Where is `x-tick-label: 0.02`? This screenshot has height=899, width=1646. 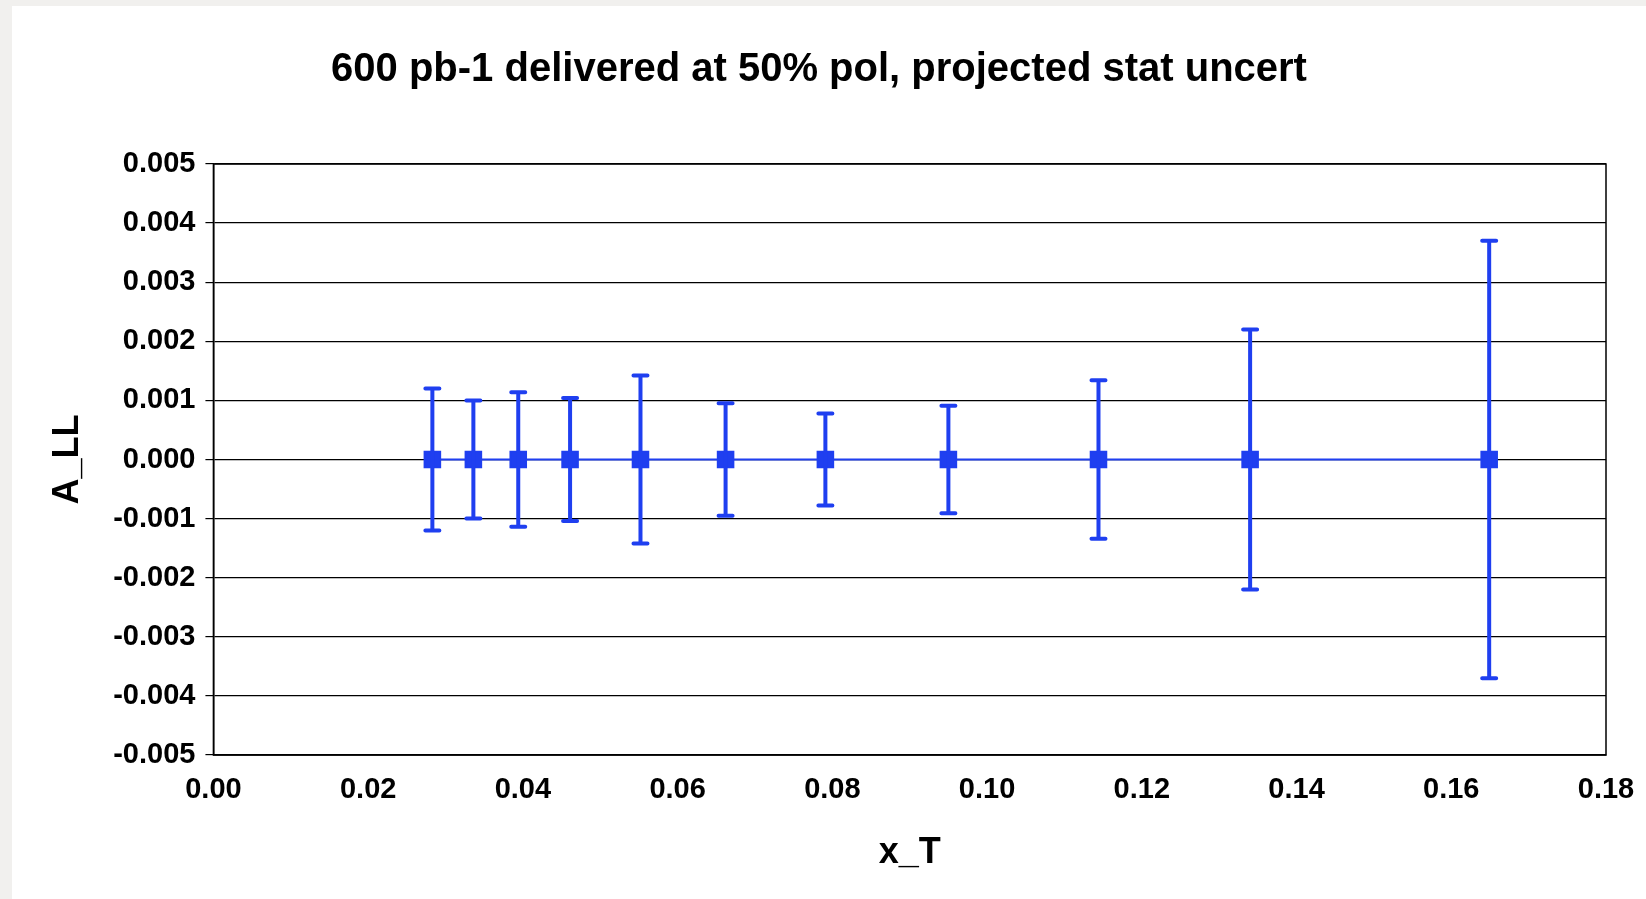 x-tick-label: 0.02 is located at coordinates (368, 788).